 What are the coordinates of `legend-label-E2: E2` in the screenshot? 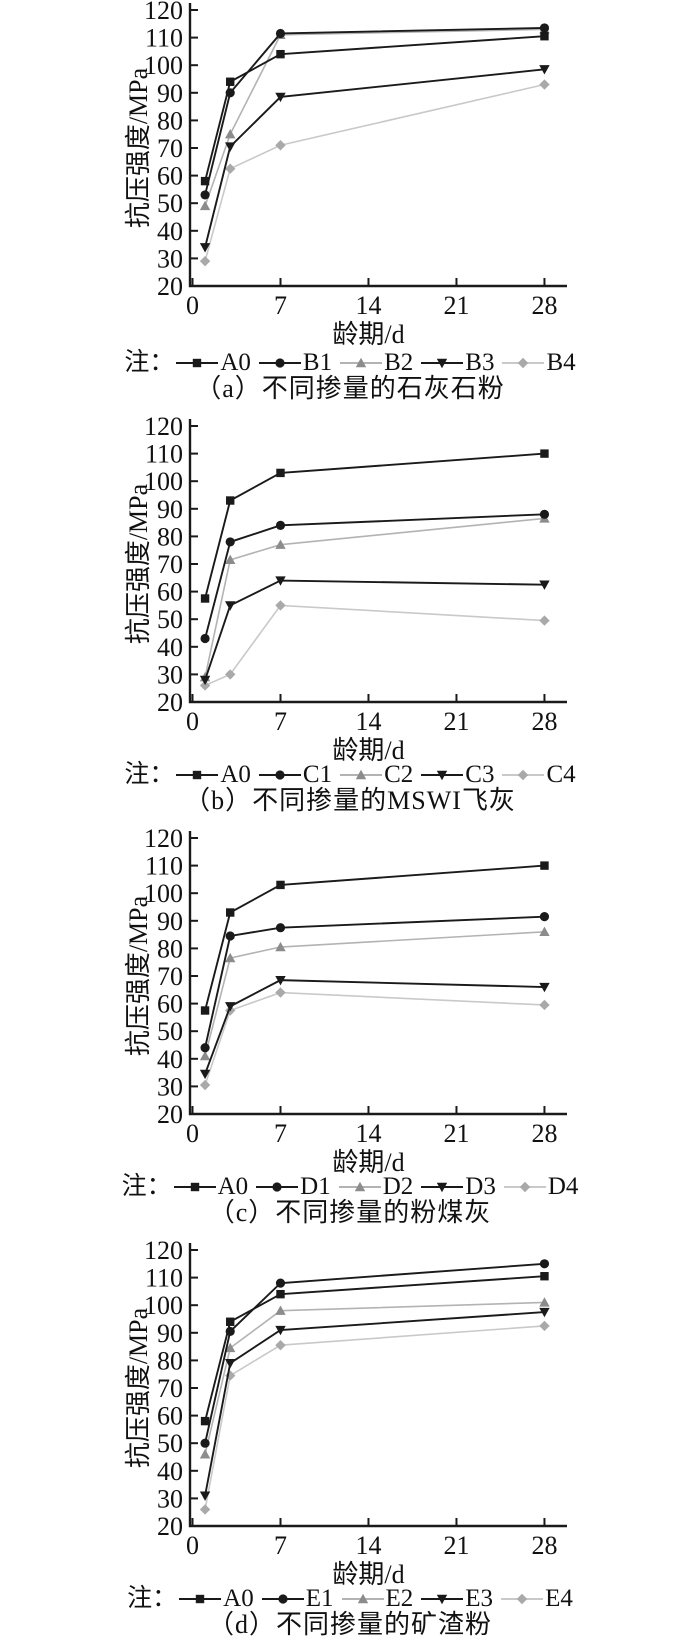 It's located at (399, 1598).